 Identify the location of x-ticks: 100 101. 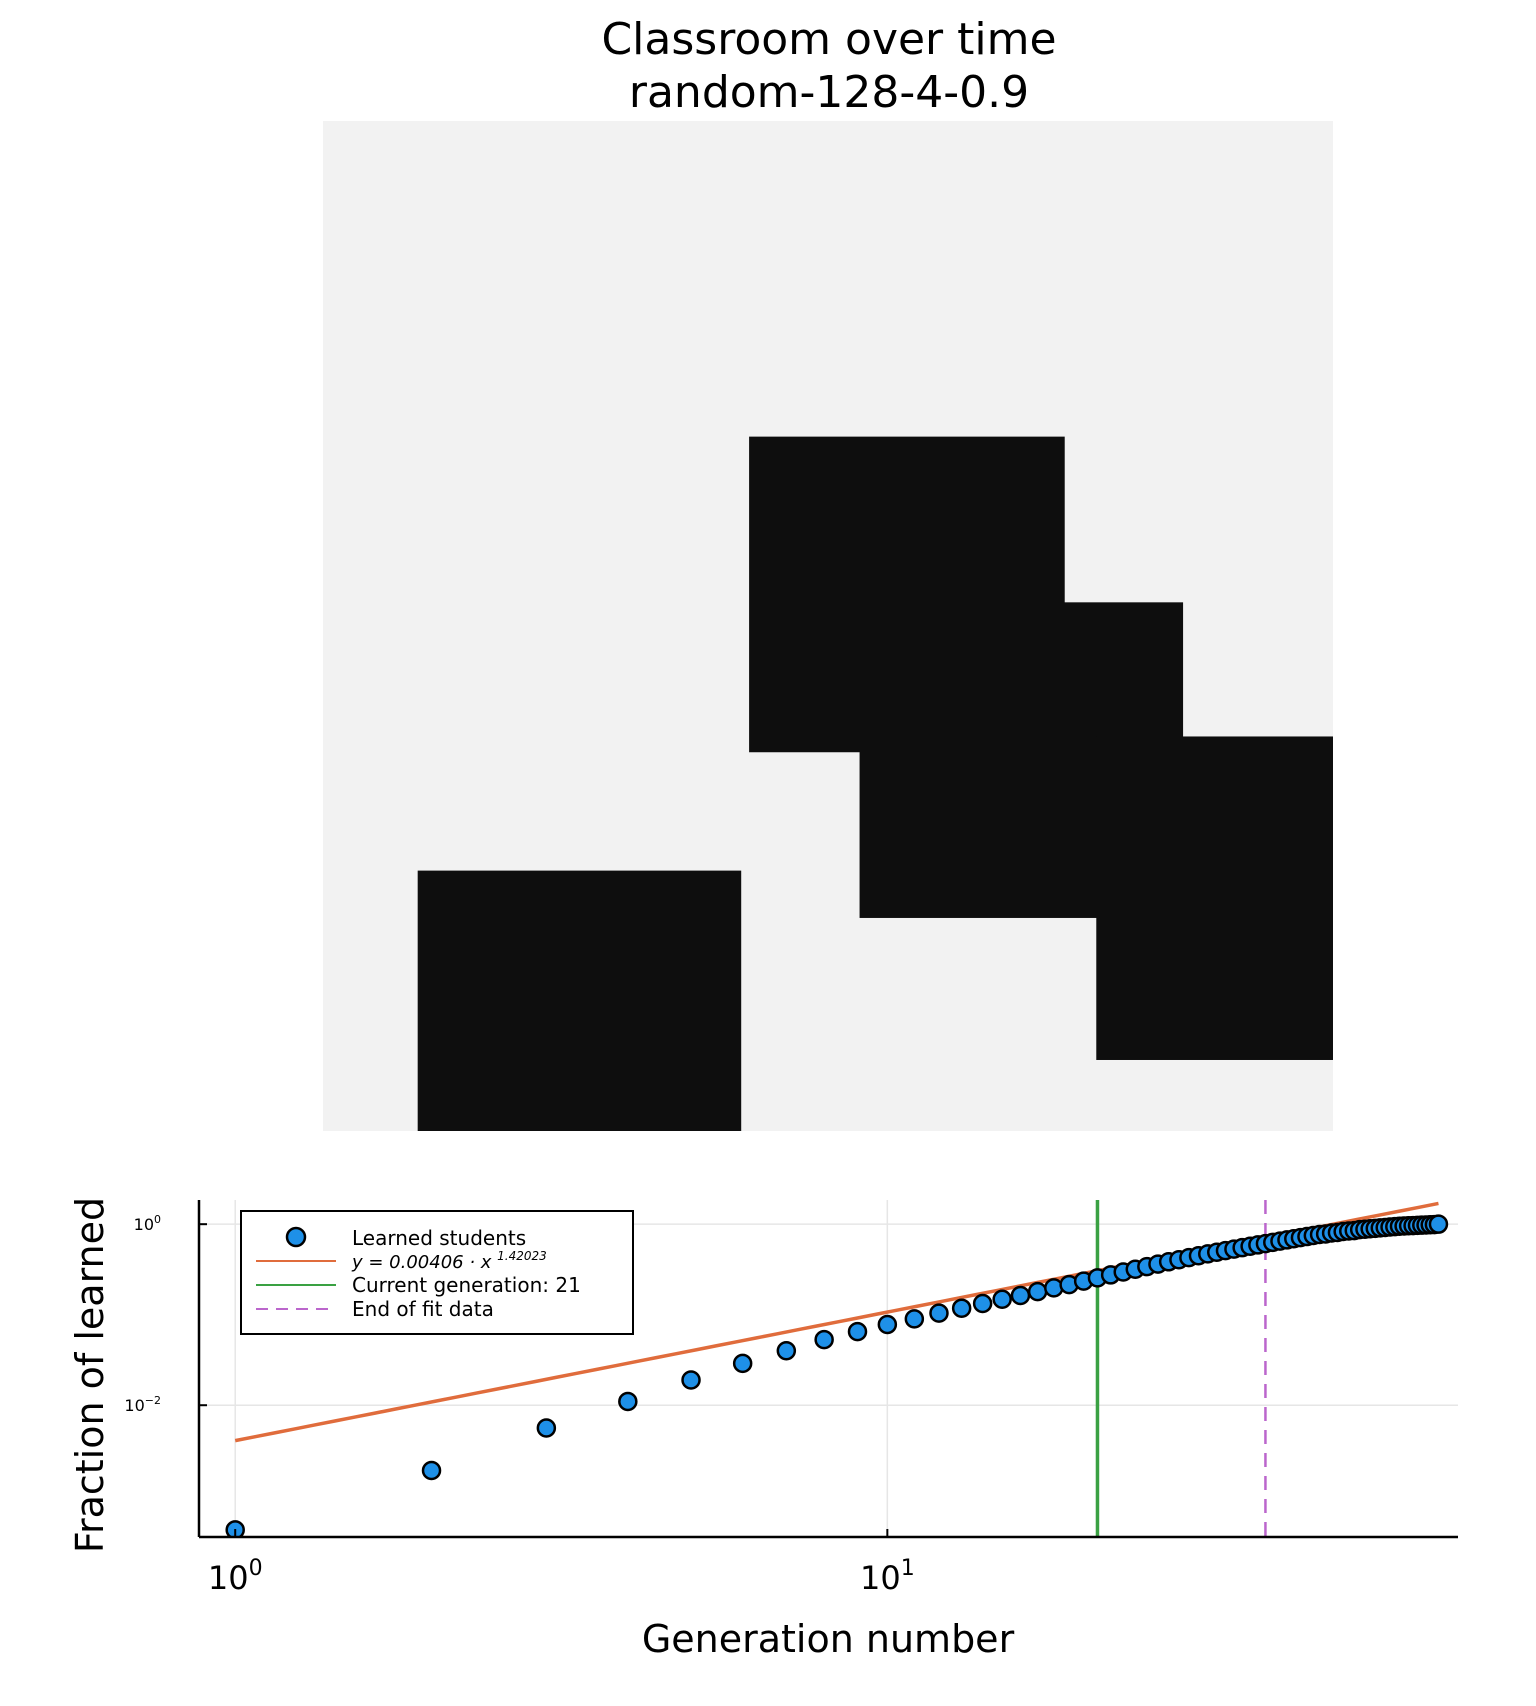
(561, 1563).